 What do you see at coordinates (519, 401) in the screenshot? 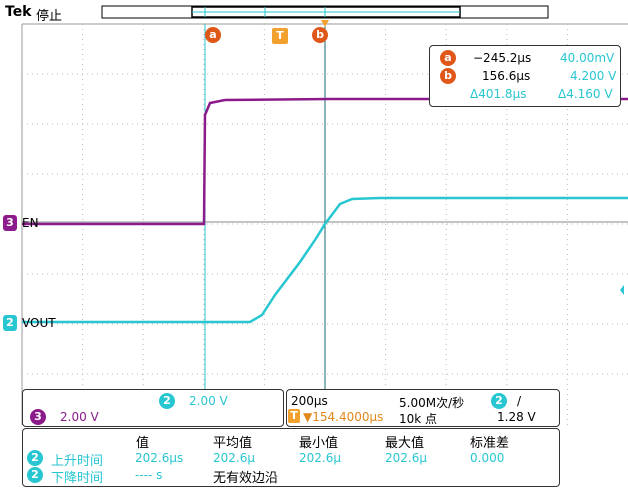
I see `trigger-slope: /` at bounding box center [519, 401].